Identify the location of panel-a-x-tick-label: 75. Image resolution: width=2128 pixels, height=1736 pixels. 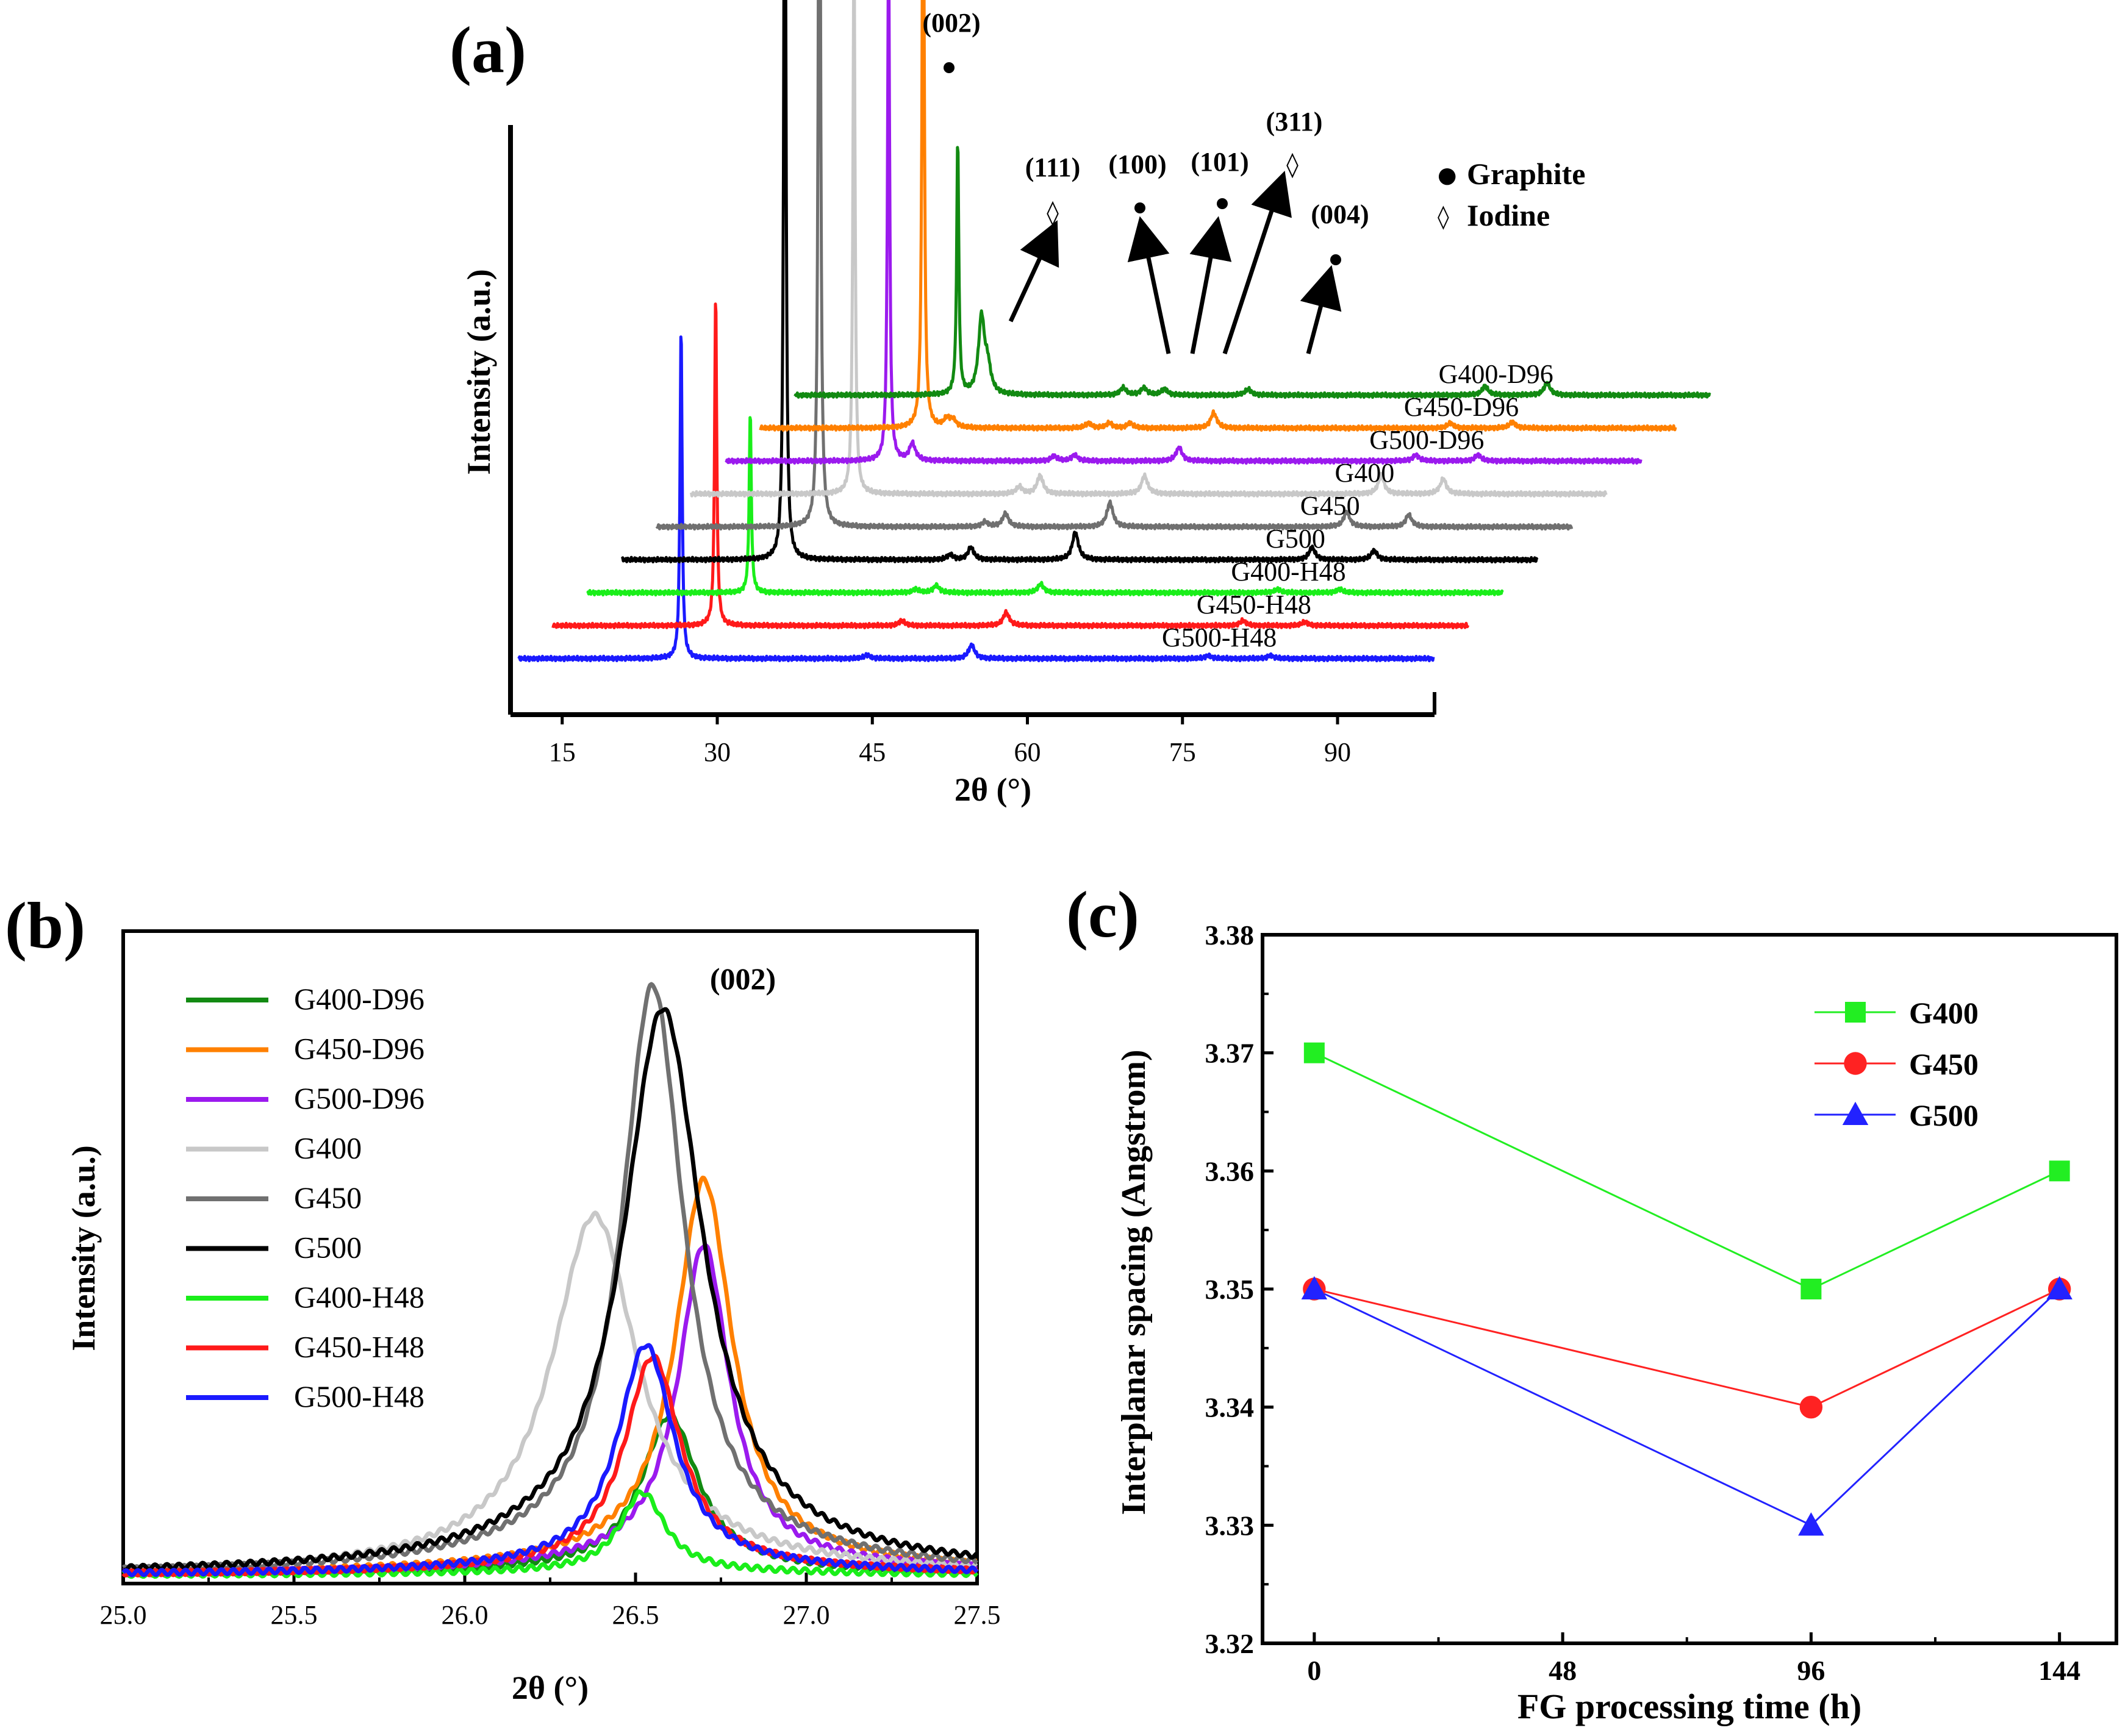
(1182, 752).